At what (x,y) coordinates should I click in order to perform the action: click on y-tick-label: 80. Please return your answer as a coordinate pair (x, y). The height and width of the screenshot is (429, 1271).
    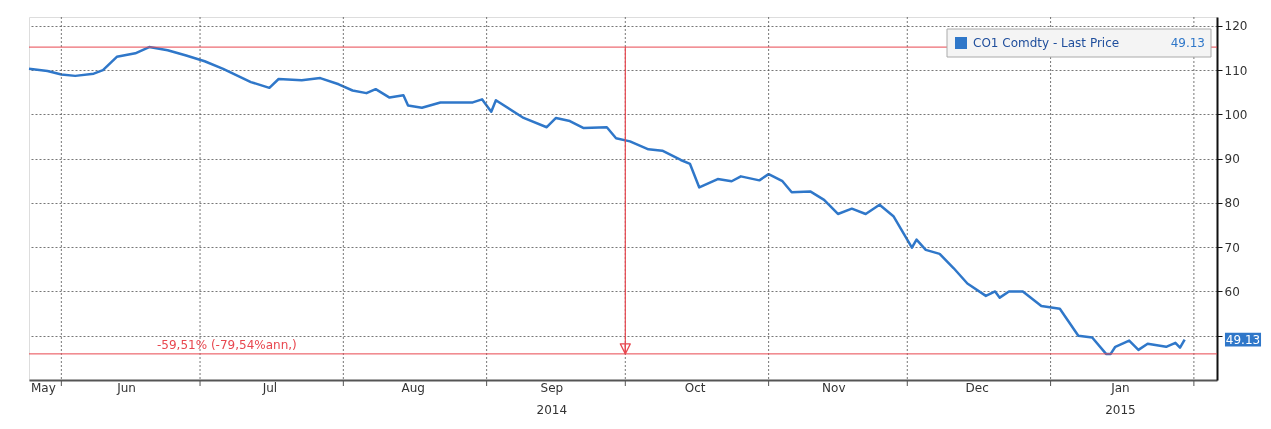
    Looking at the image, I should click on (1232, 203).